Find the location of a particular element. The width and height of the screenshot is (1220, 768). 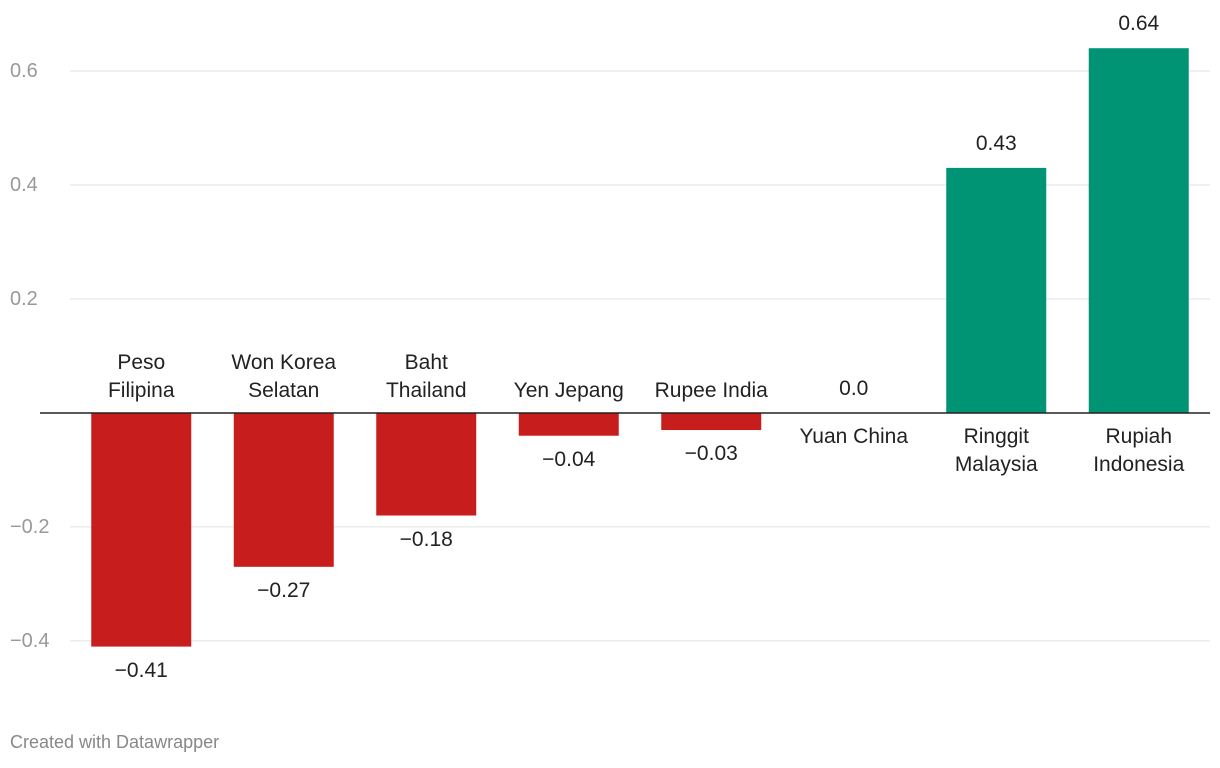

x-tick-label: Ringgit Malaysia is located at coordinates (996, 450).